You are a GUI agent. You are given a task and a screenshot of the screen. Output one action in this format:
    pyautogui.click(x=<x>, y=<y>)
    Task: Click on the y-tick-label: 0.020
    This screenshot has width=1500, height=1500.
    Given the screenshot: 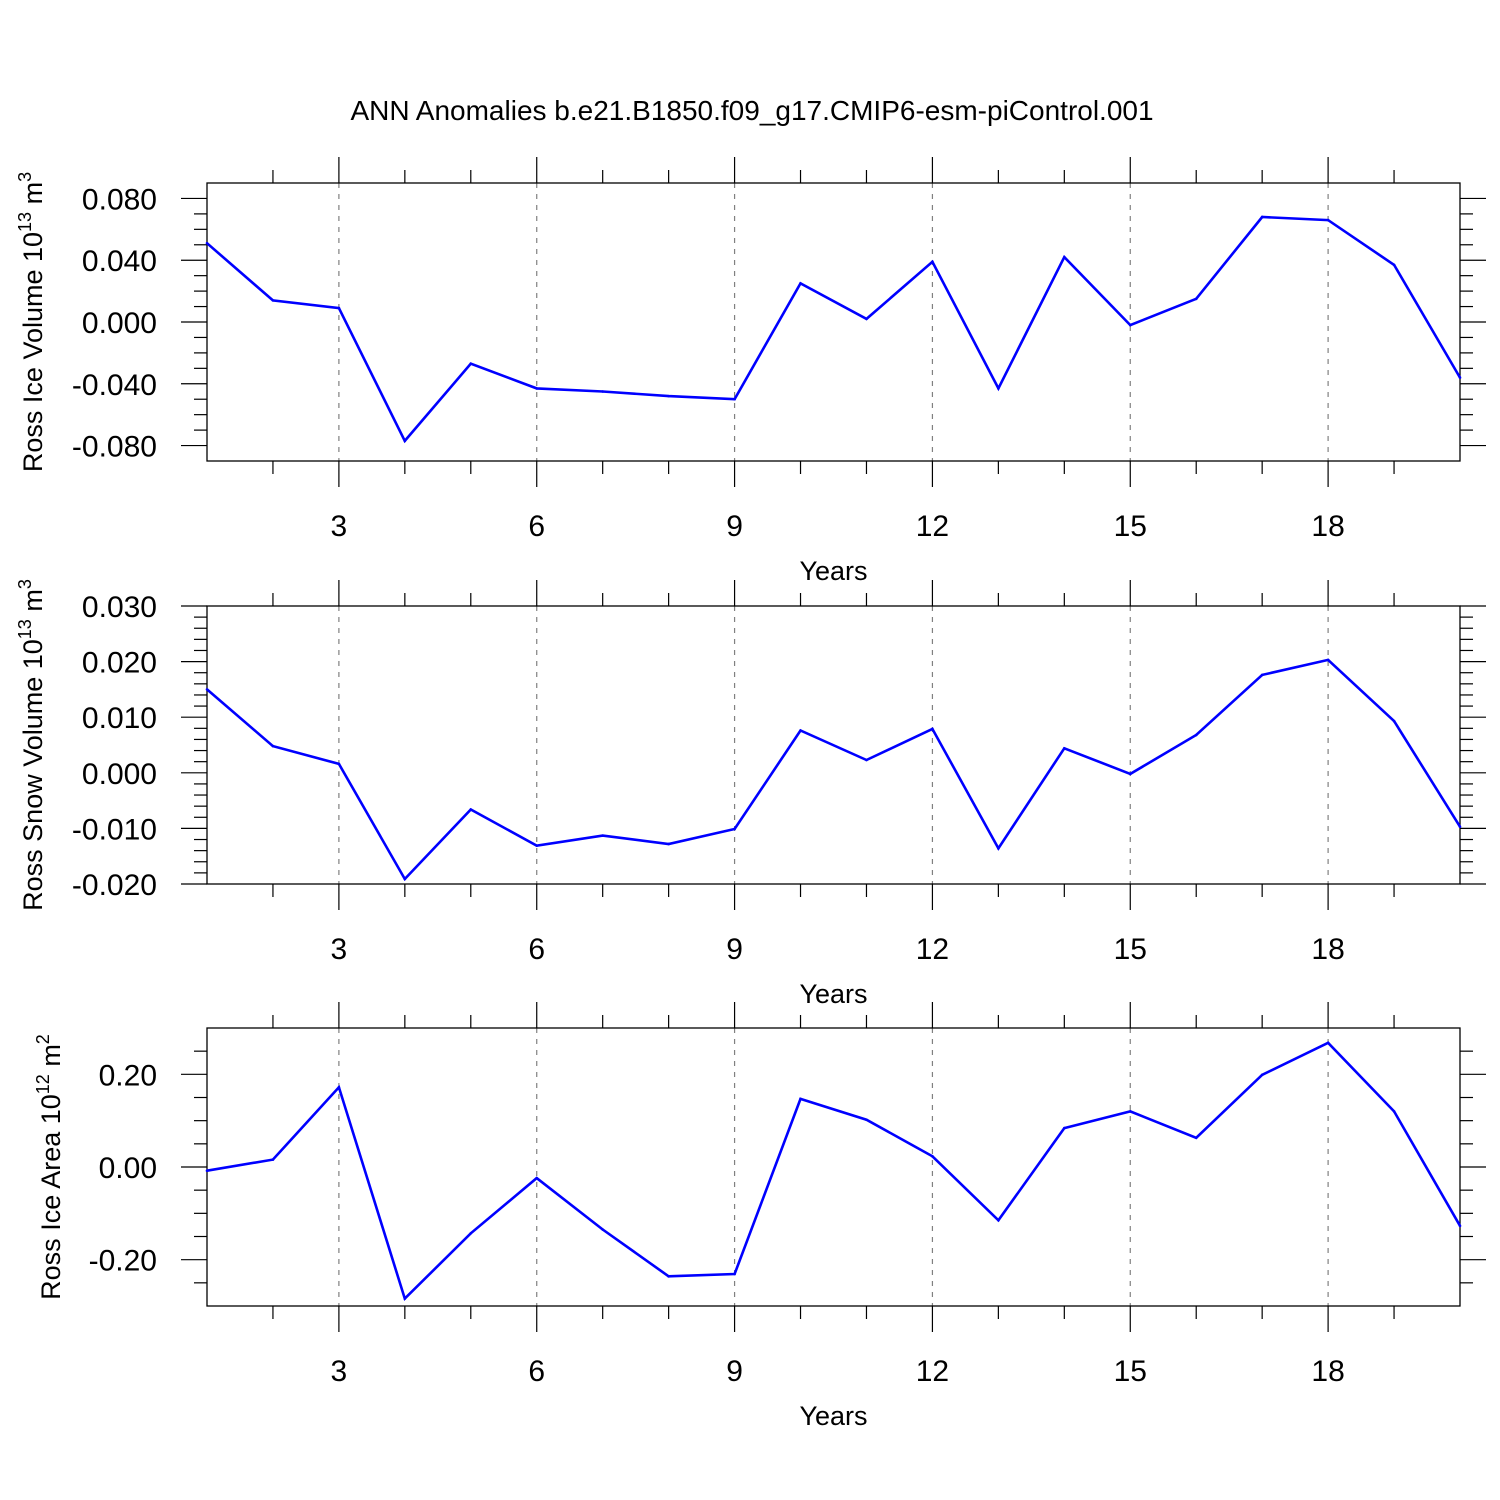 What is the action you would take?
    pyautogui.click(x=119, y=663)
    